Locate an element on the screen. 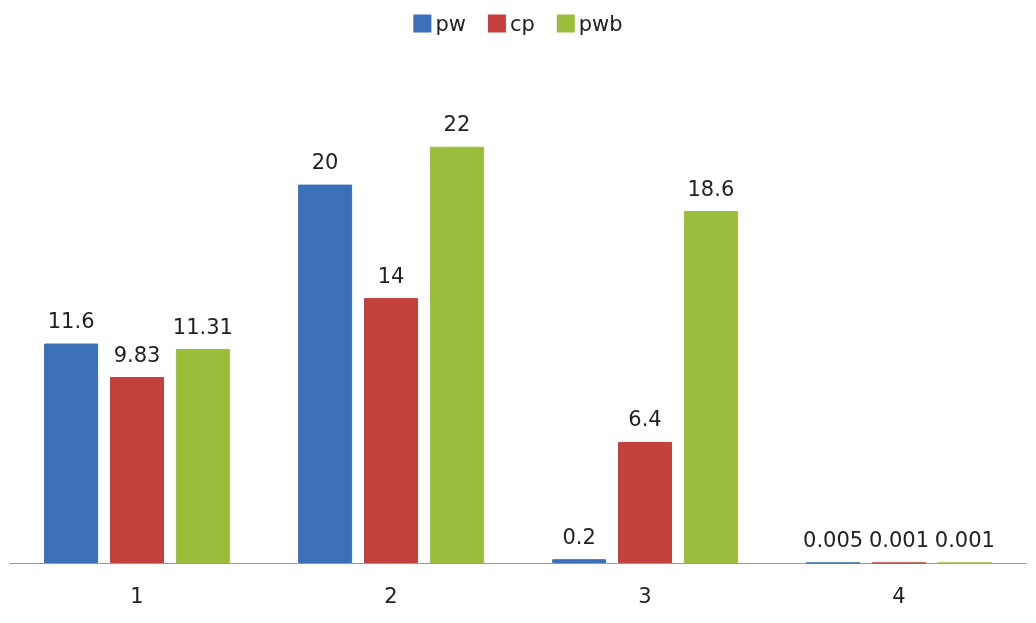 The width and height of the screenshot is (1036, 623). data-label: 14 is located at coordinates (391, 275).